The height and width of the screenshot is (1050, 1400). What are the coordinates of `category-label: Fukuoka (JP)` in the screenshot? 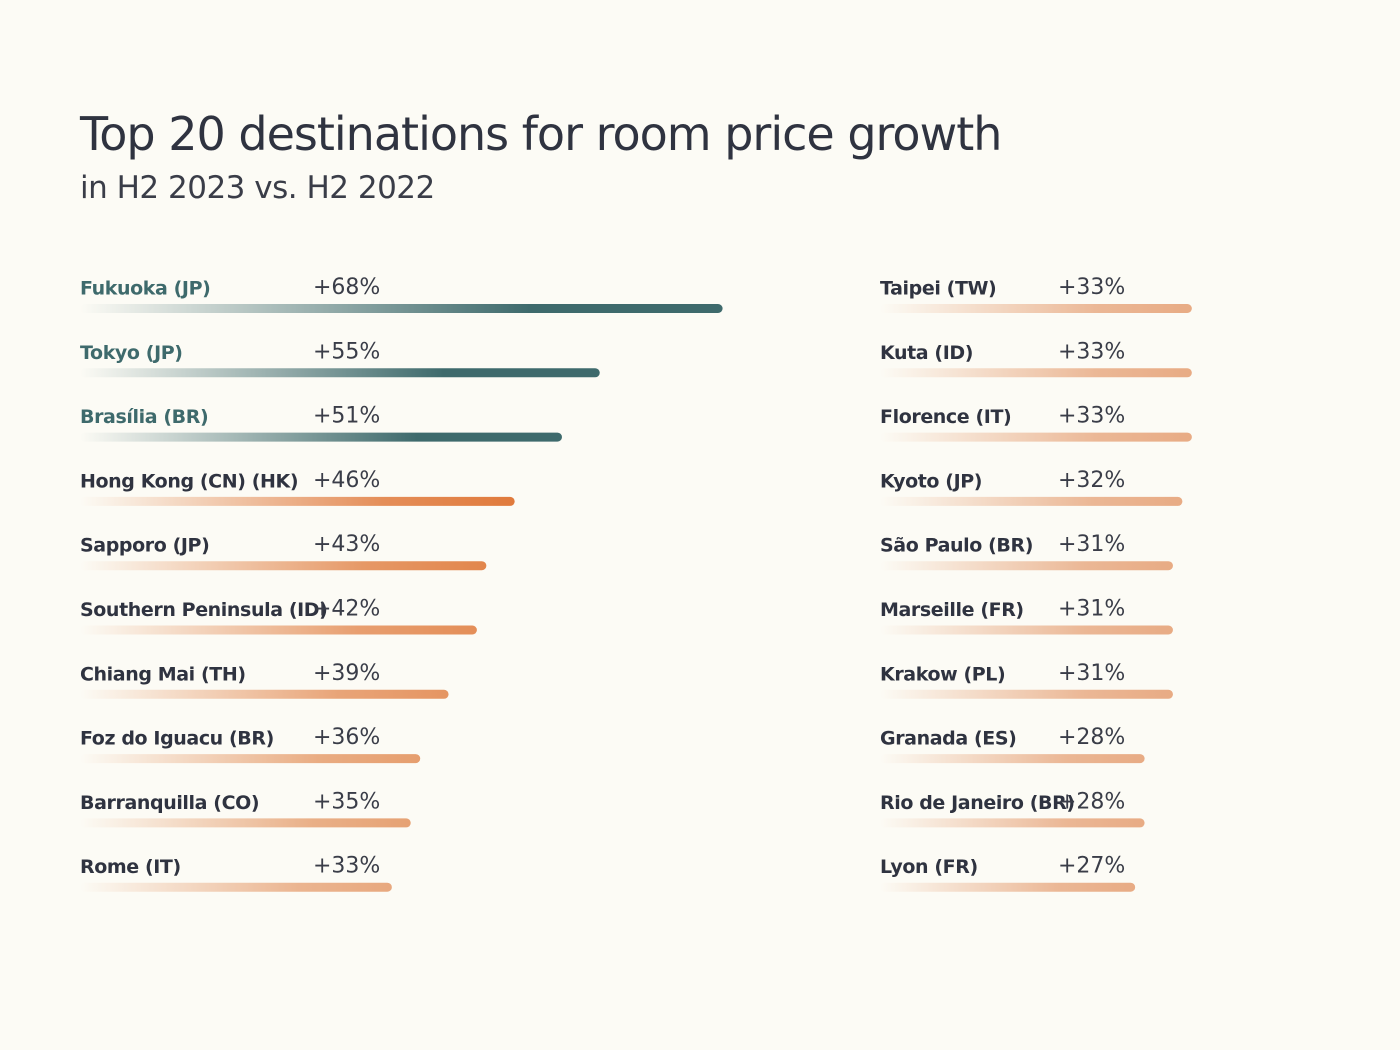 It's located at (145, 289).